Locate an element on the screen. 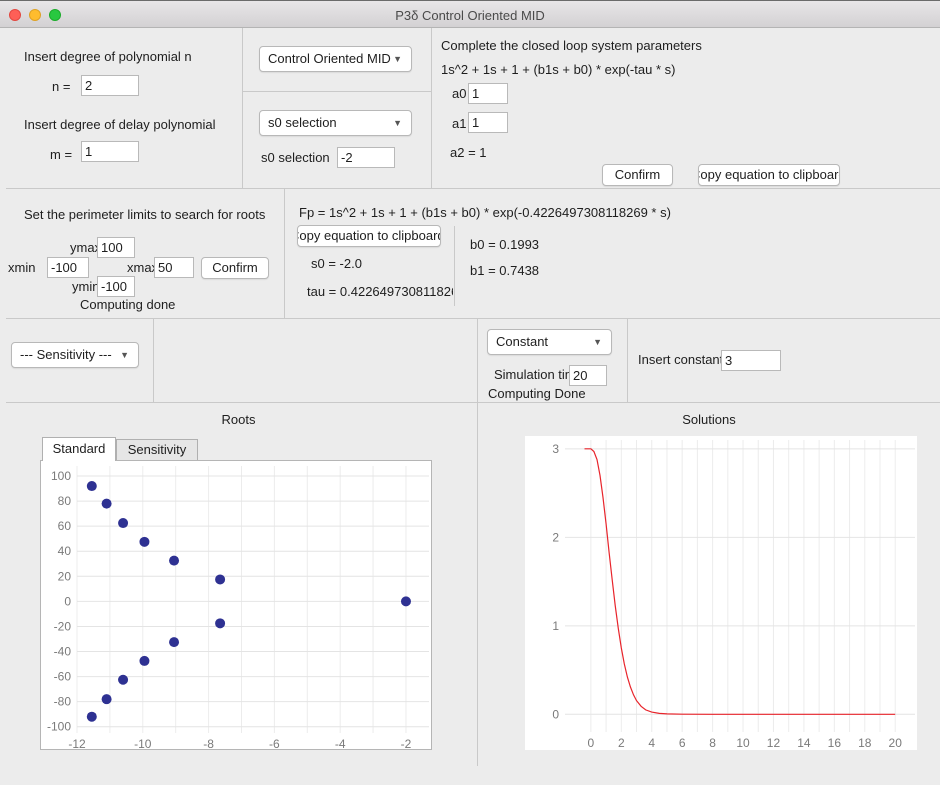 Image resolution: width=940 pixels, height=785 pixels. simulation-status: Computing Done is located at coordinates (537, 393).